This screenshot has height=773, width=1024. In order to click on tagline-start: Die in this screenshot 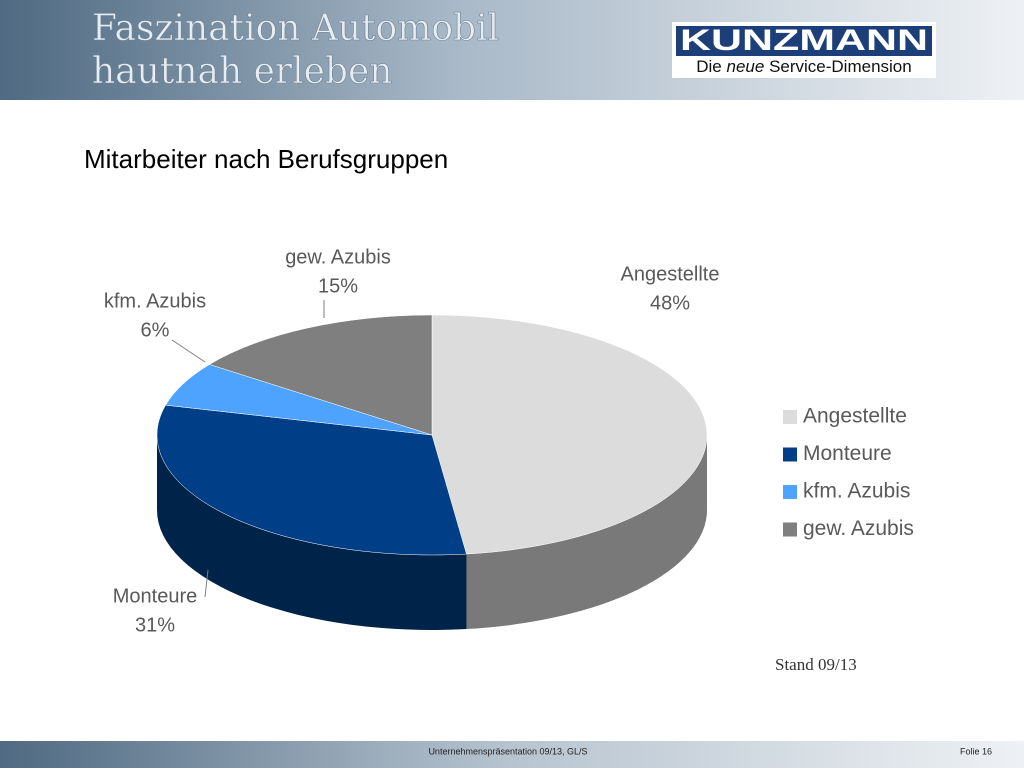, I will do `click(709, 66)`.